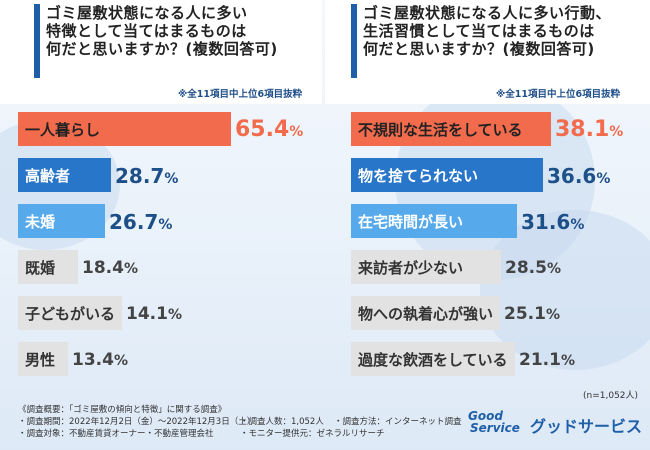 The height and width of the screenshot is (450, 650). What do you see at coordinates (526, 268) in the screenshot?
I see `bar-value-number: 28.5` at bounding box center [526, 268].